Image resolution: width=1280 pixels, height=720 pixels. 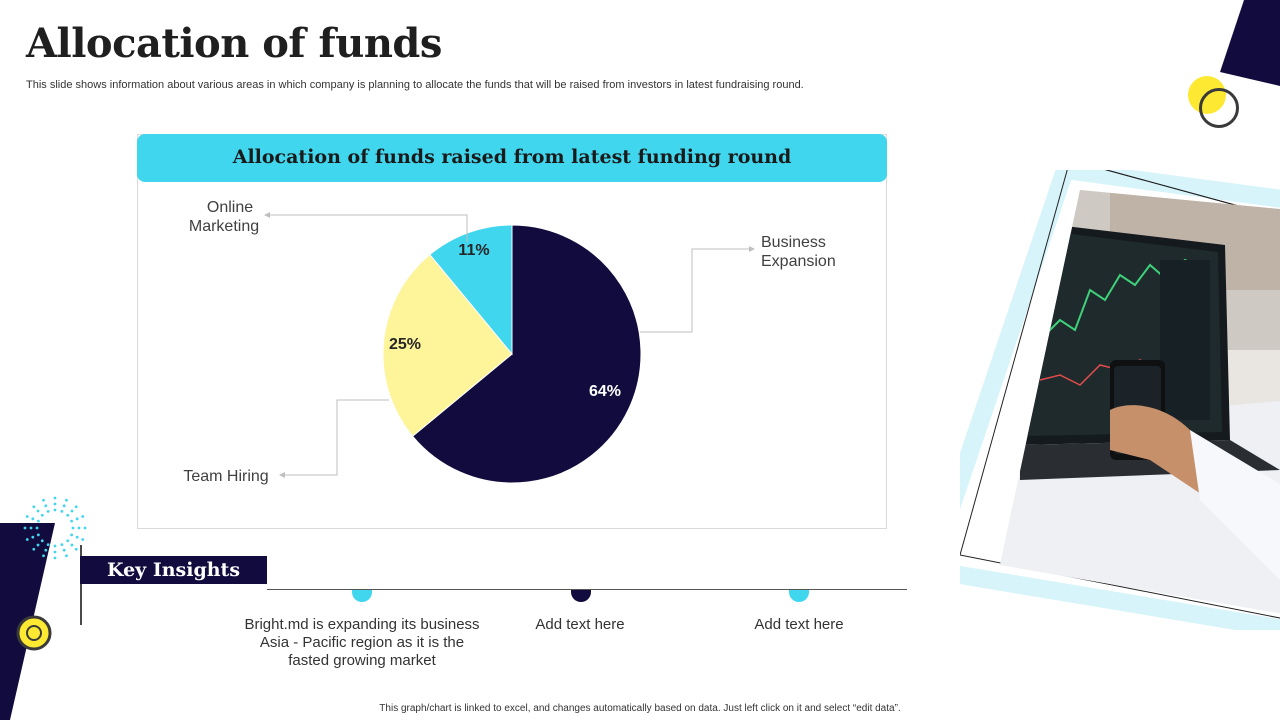 I want to click on ring-decoration, so click(x=1219, y=108).